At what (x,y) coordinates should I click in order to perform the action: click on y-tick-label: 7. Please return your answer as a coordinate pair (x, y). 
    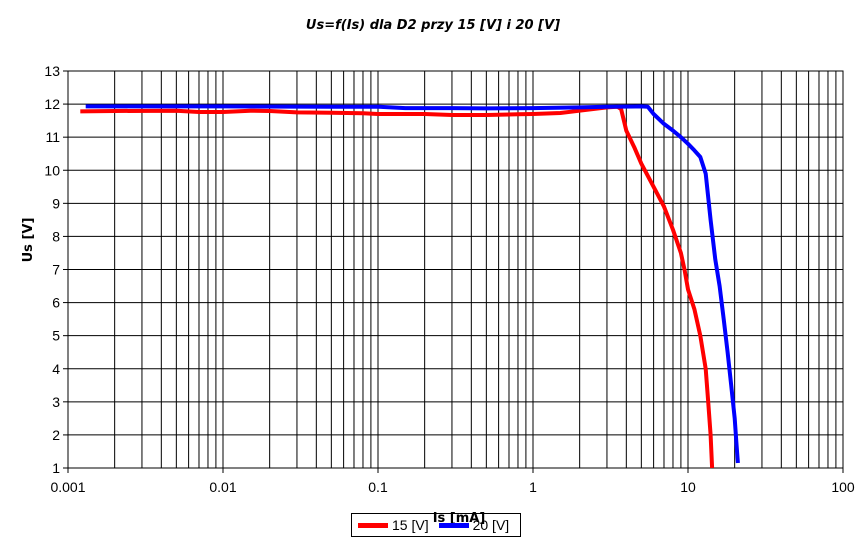
    Looking at the image, I should click on (56, 270).